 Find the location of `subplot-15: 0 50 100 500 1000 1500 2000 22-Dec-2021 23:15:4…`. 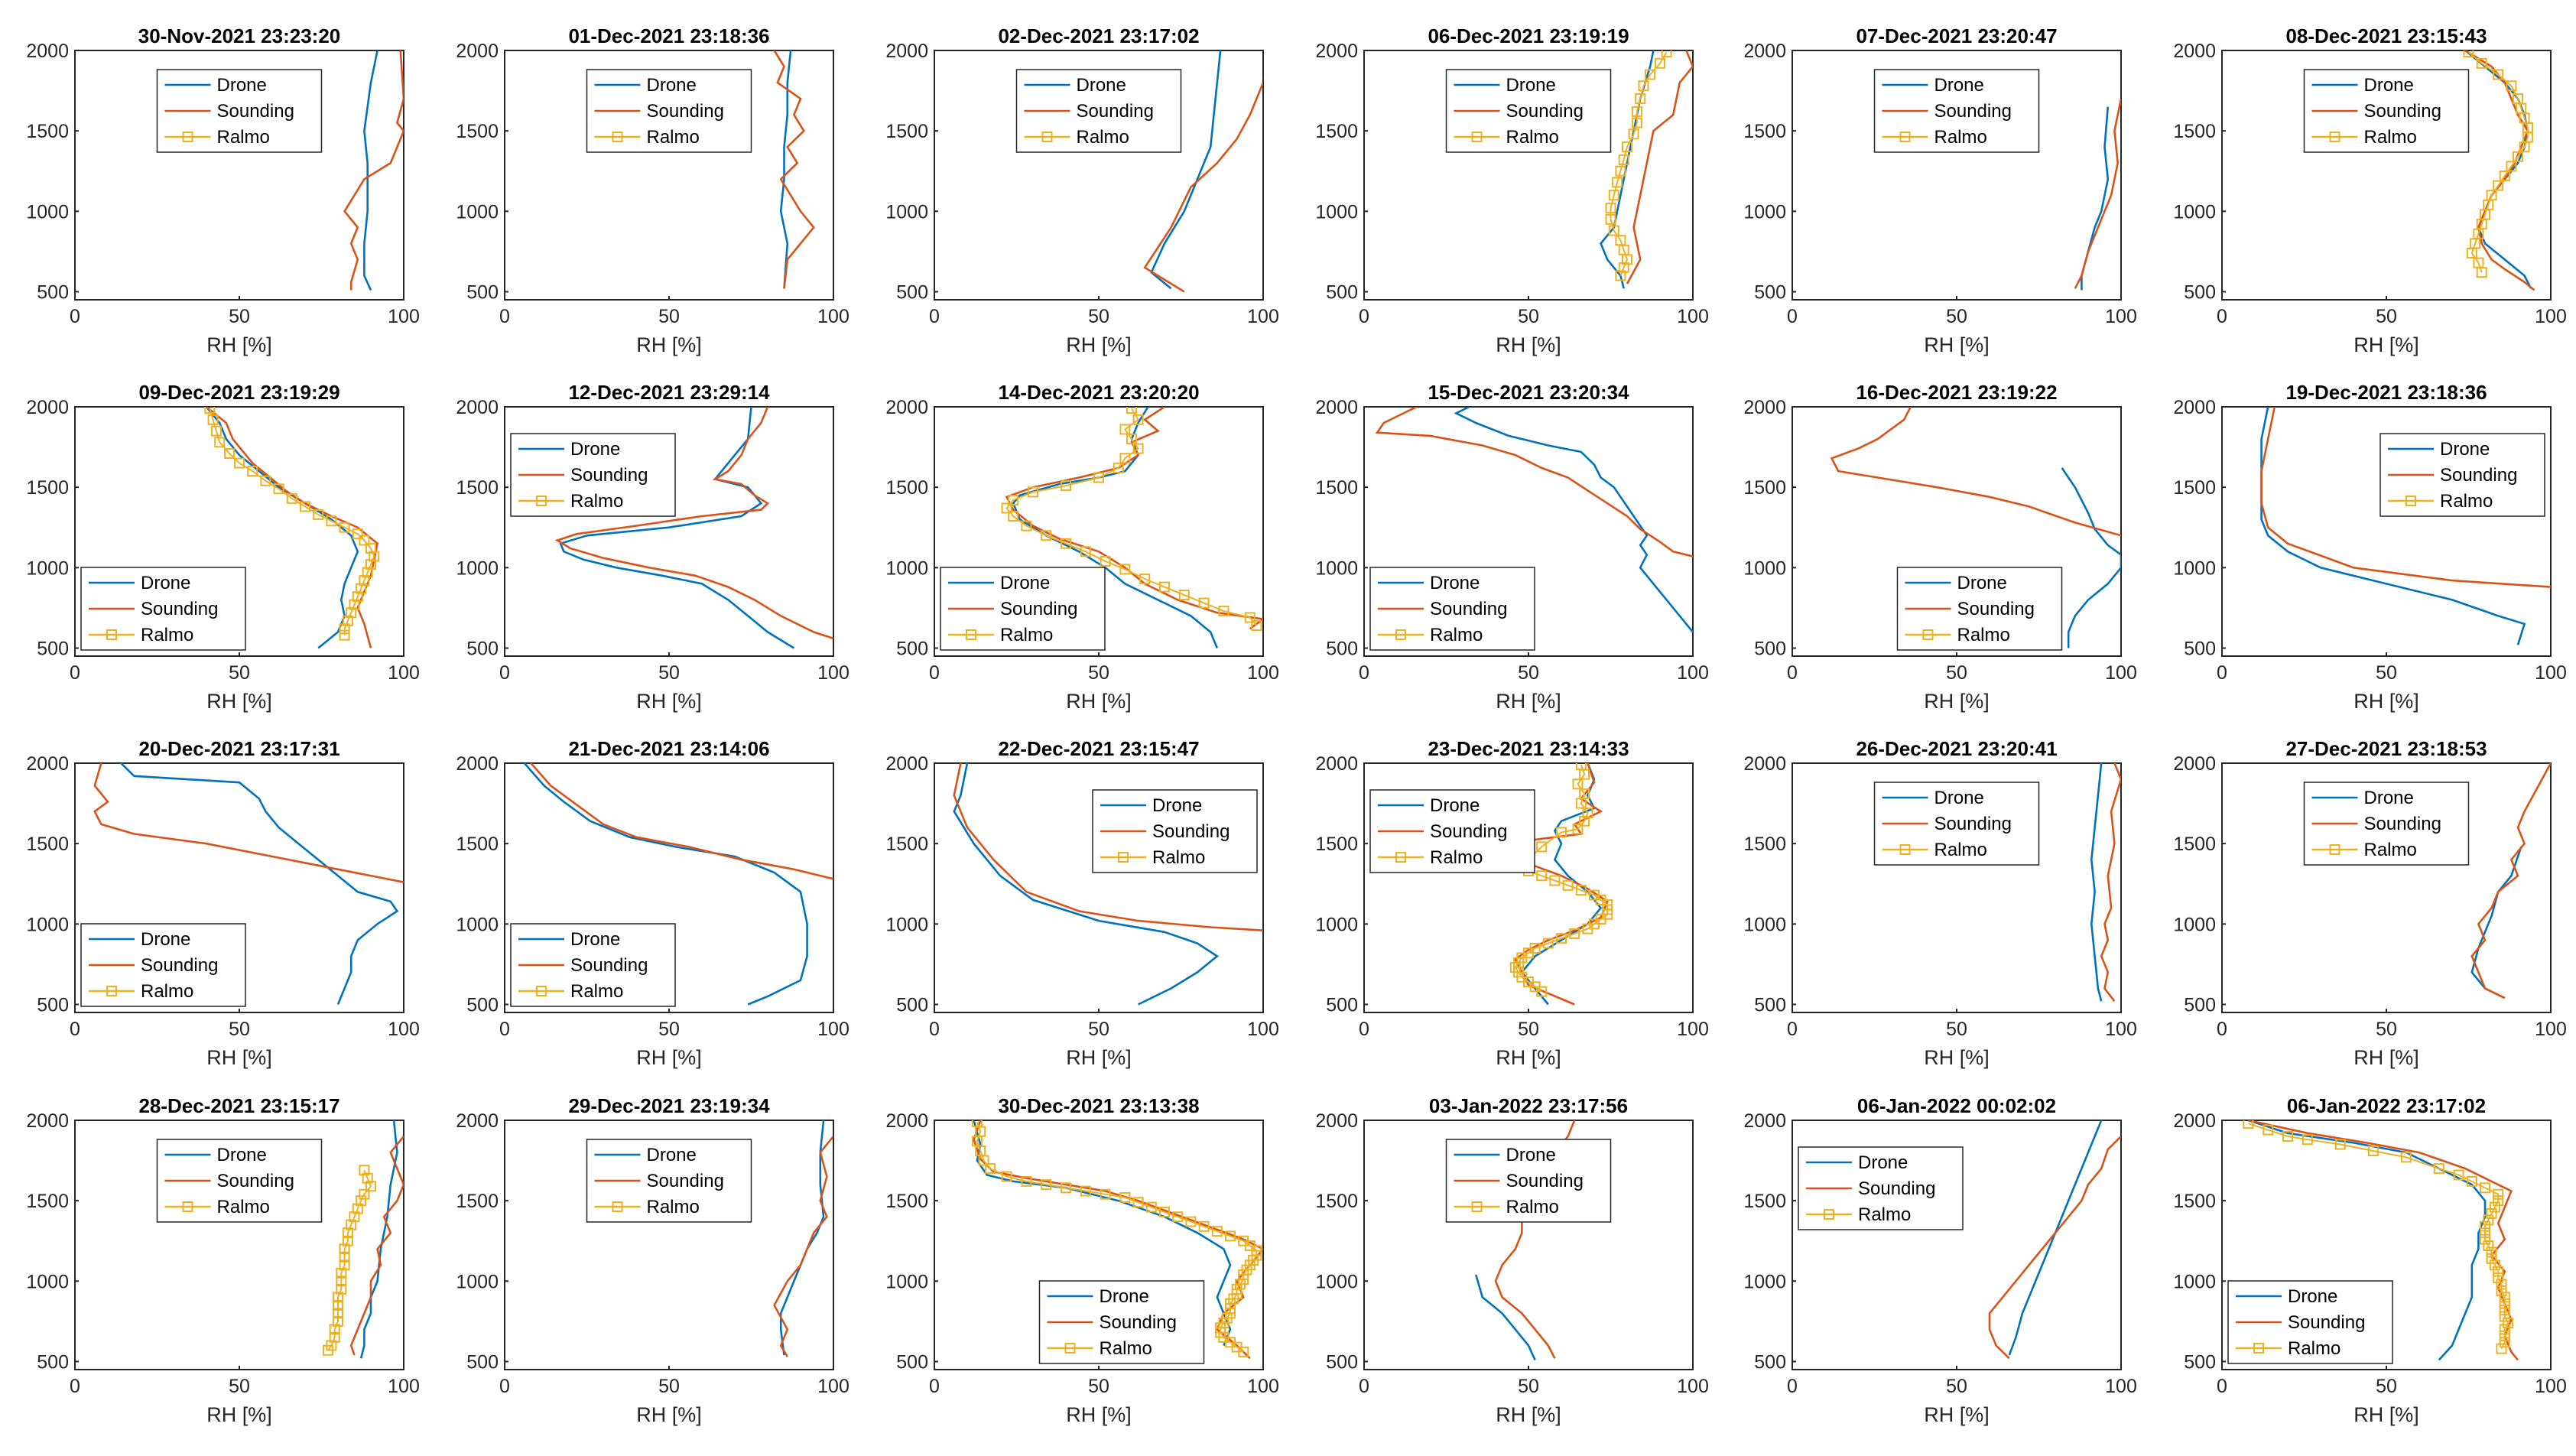

subplot-15: 0 50 100 500 1000 1500 2000 22-Dec-2021 23:15:4… is located at coordinates (1082, 903).